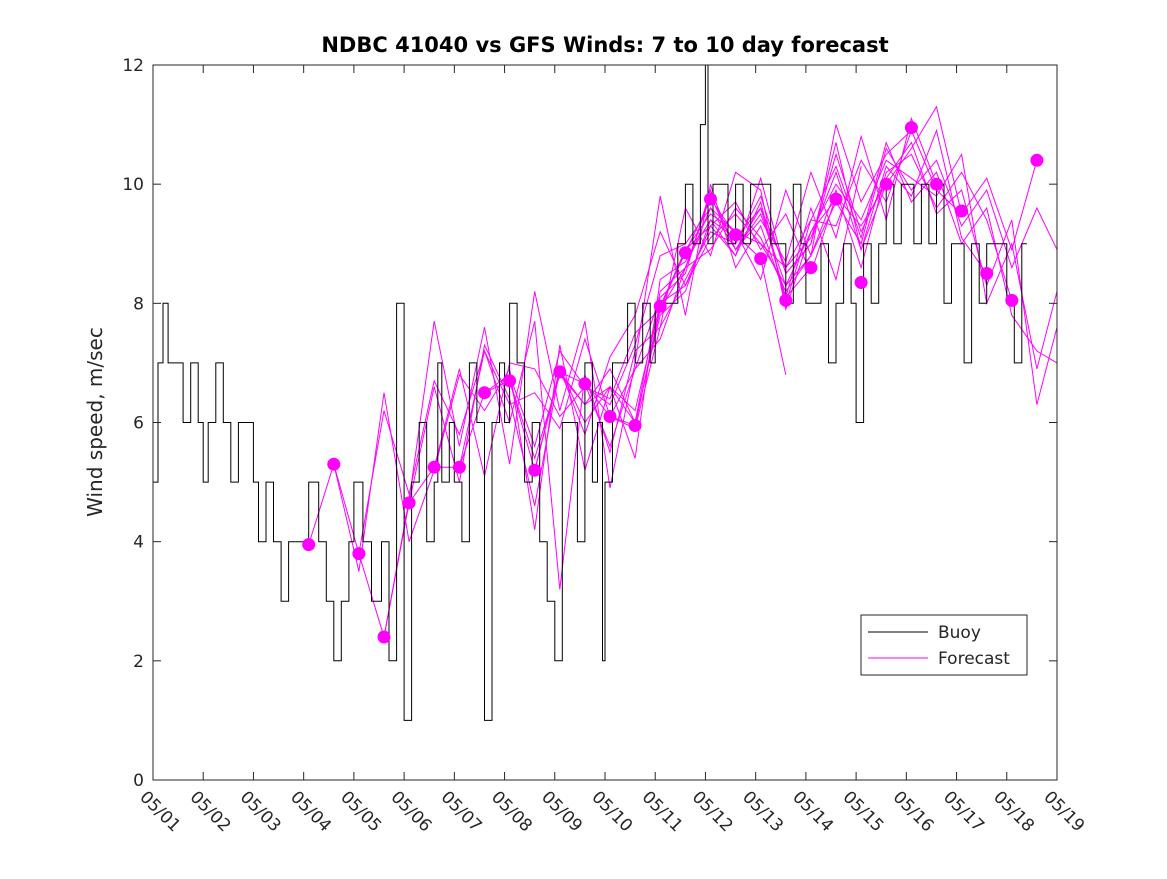 The height and width of the screenshot is (879, 1167). Describe the element at coordinates (138, 662) in the screenshot. I see `y-tick-label: 2` at that location.